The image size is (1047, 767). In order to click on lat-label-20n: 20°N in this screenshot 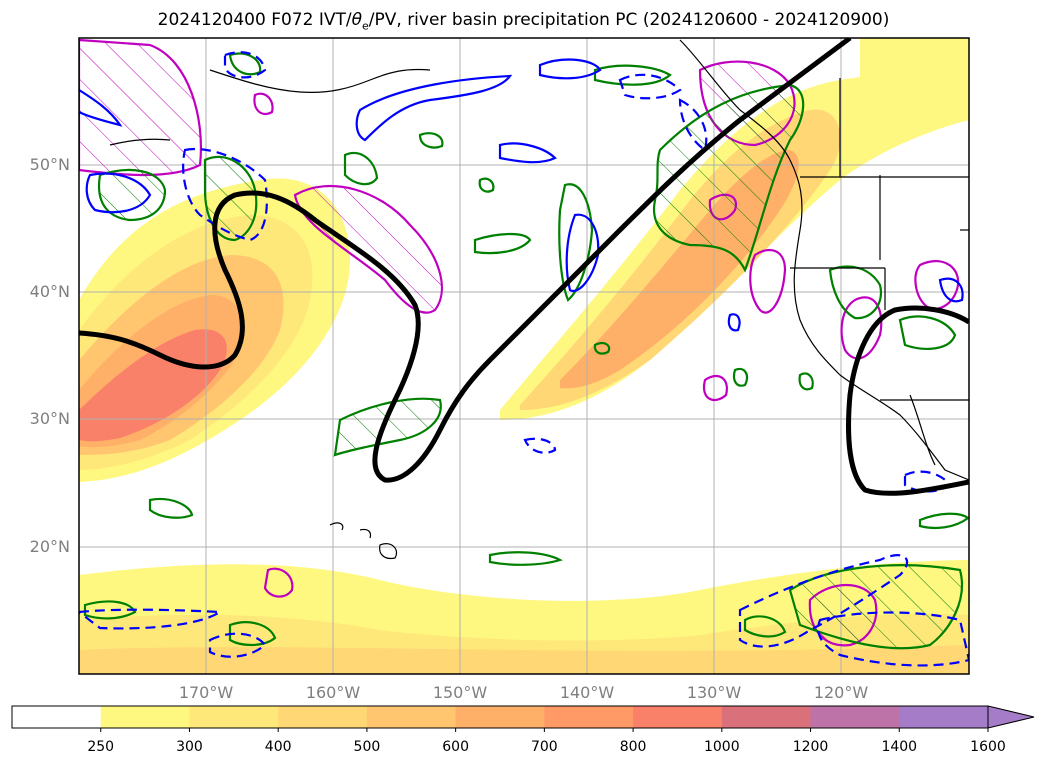, I will do `click(49, 546)`.